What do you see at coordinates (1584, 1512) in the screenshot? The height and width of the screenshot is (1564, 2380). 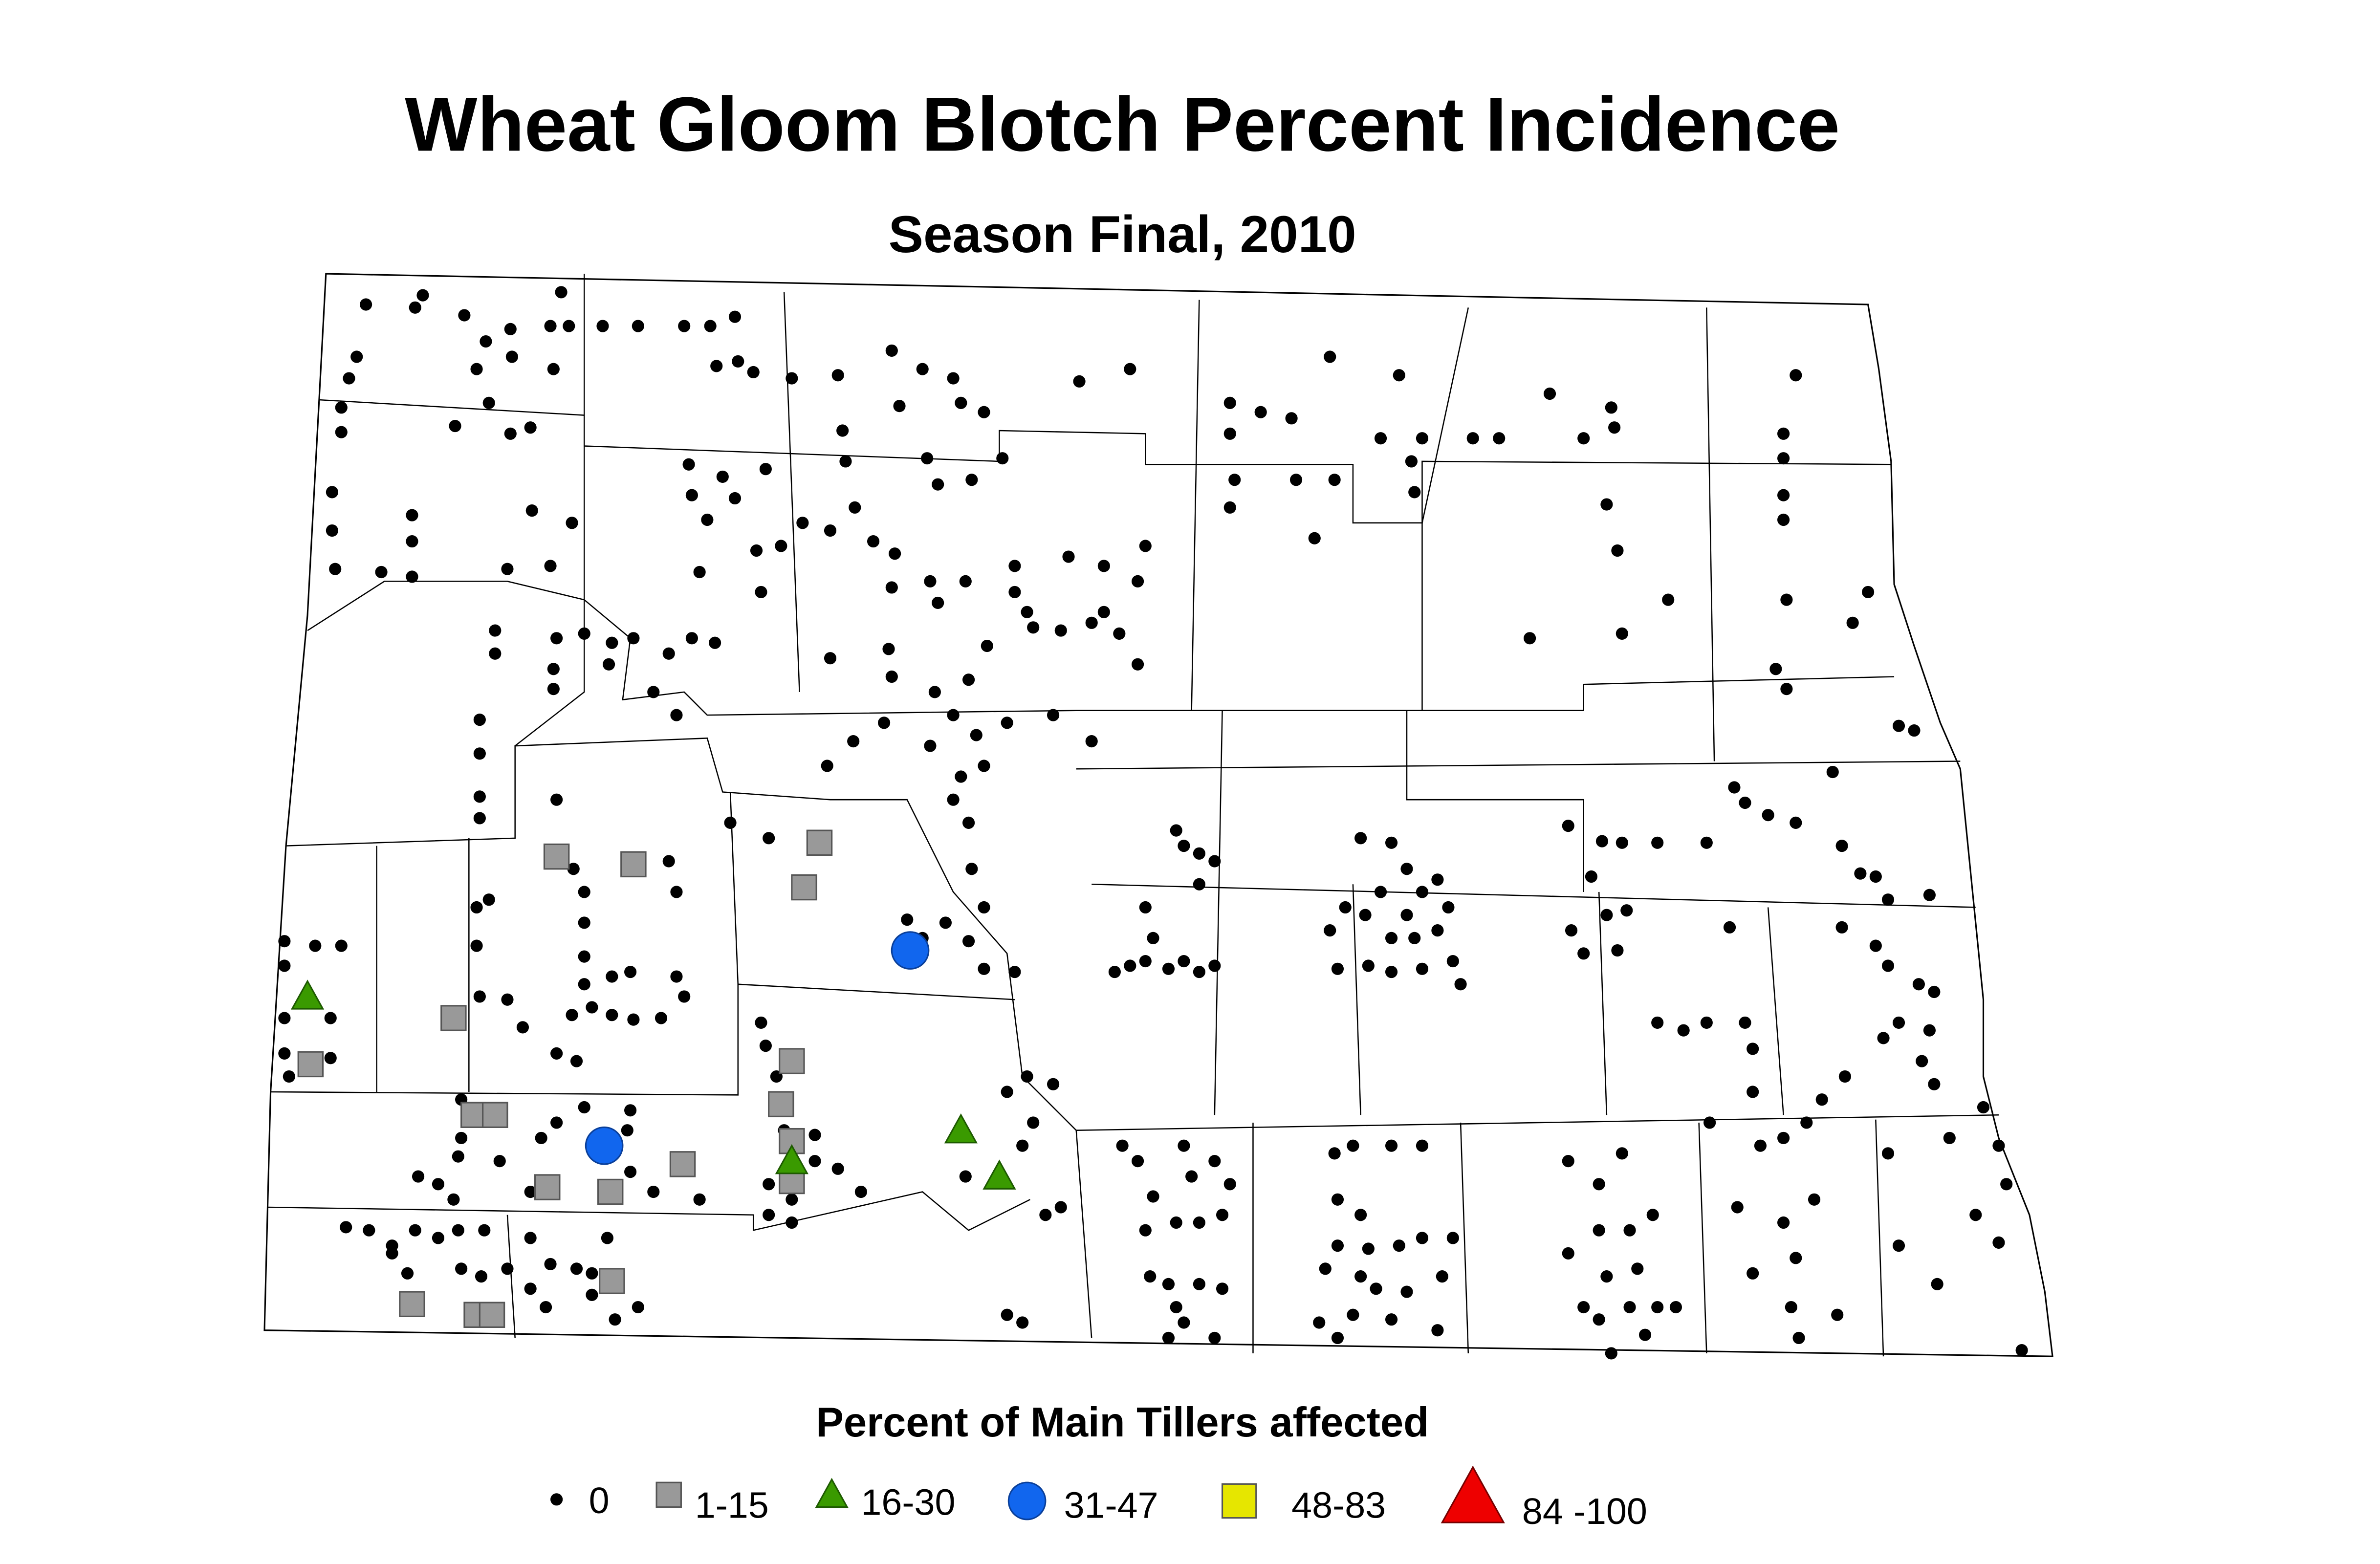 I see `legend-label: 84 -100` at bounding box center [1584, 1512].